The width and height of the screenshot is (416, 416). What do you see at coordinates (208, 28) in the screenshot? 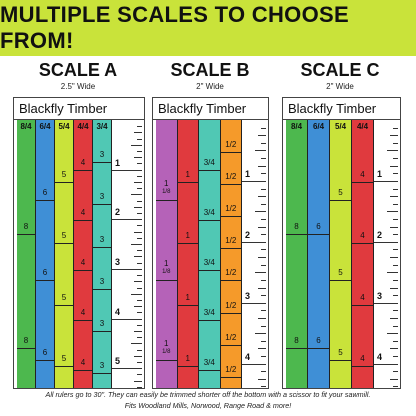
I see `banner: MULTIPLE SCALES TO CHOOSE FROM!` at bounding box center [208, 28].